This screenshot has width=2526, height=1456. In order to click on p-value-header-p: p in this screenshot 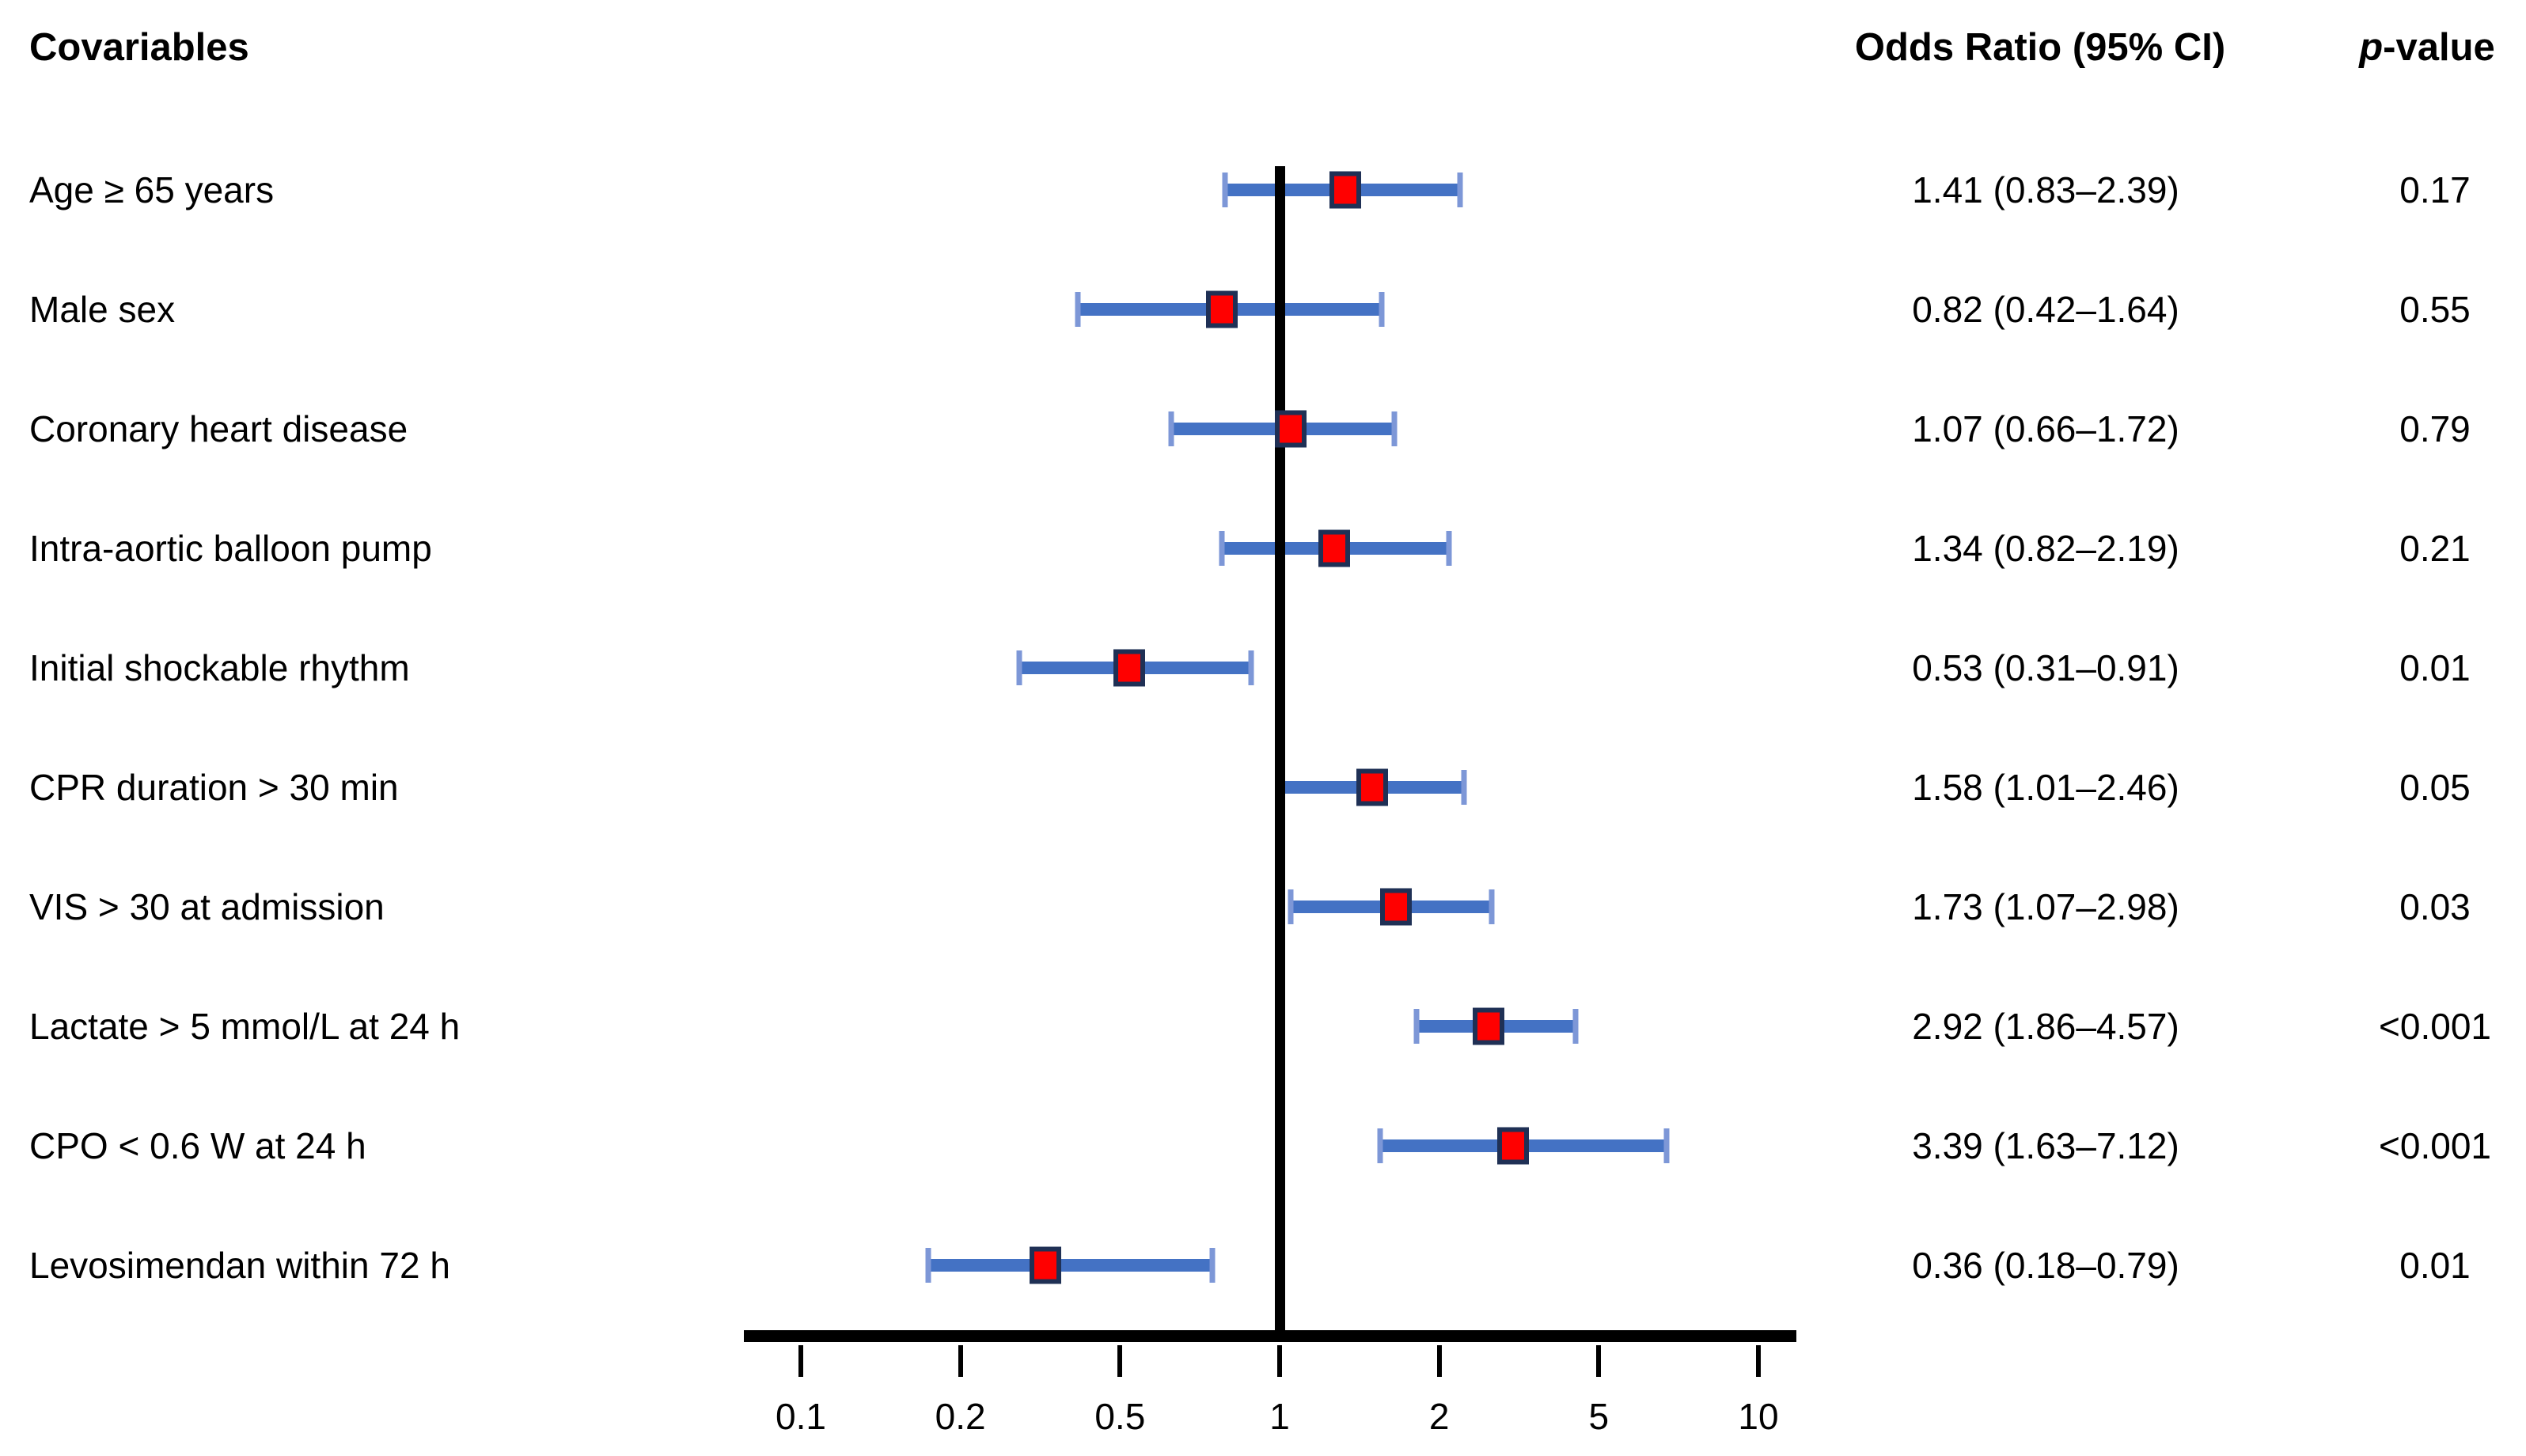, I will do `click(2371, 47)`.